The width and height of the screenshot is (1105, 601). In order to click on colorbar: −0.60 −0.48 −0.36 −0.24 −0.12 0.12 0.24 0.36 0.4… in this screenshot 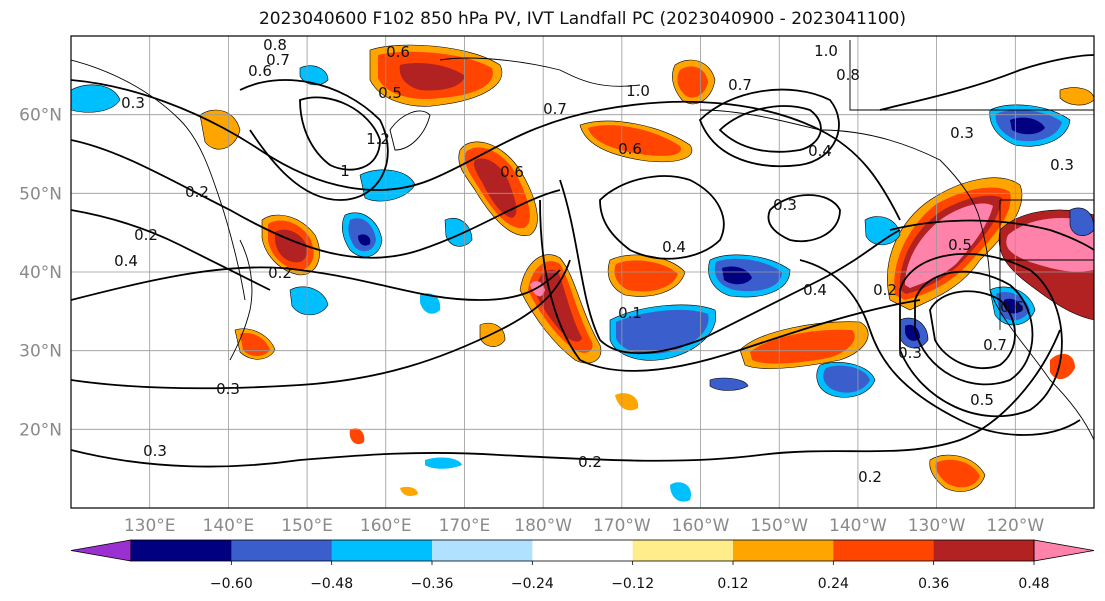, I will do `click(582, 565)`.